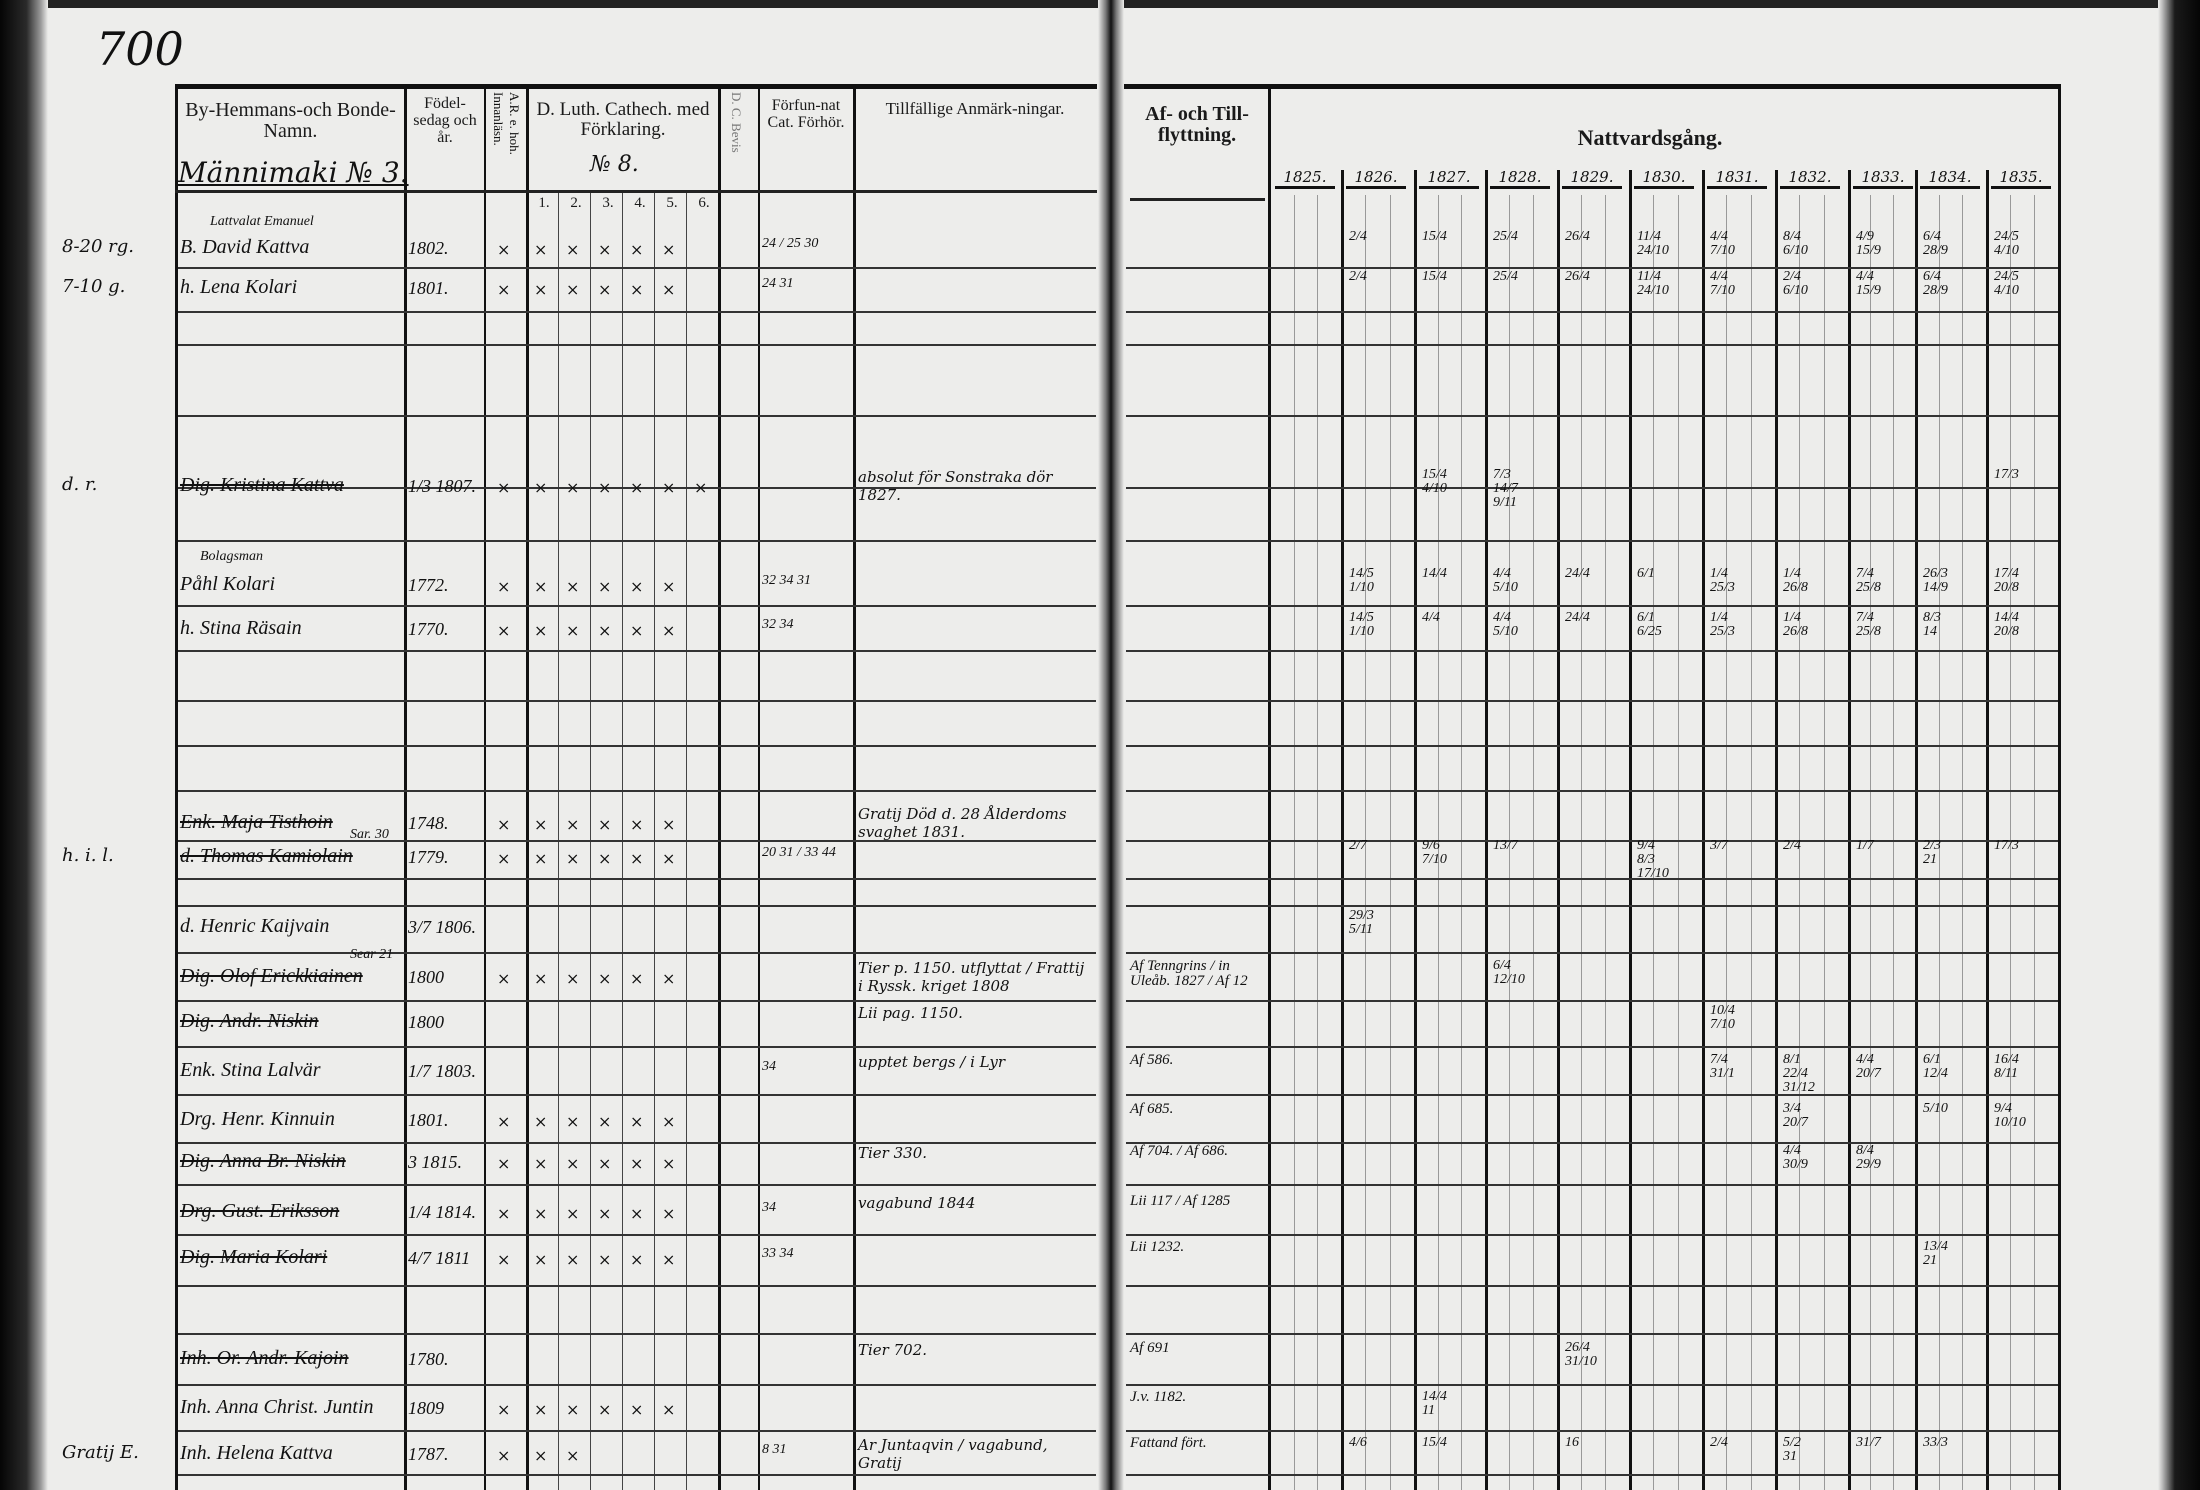 The image size is (2200, 1490). What do you see at coordinates (1428, 1410) in the screenshot?
I see `communion-date: 11` at bounding box center [1428, 1410].